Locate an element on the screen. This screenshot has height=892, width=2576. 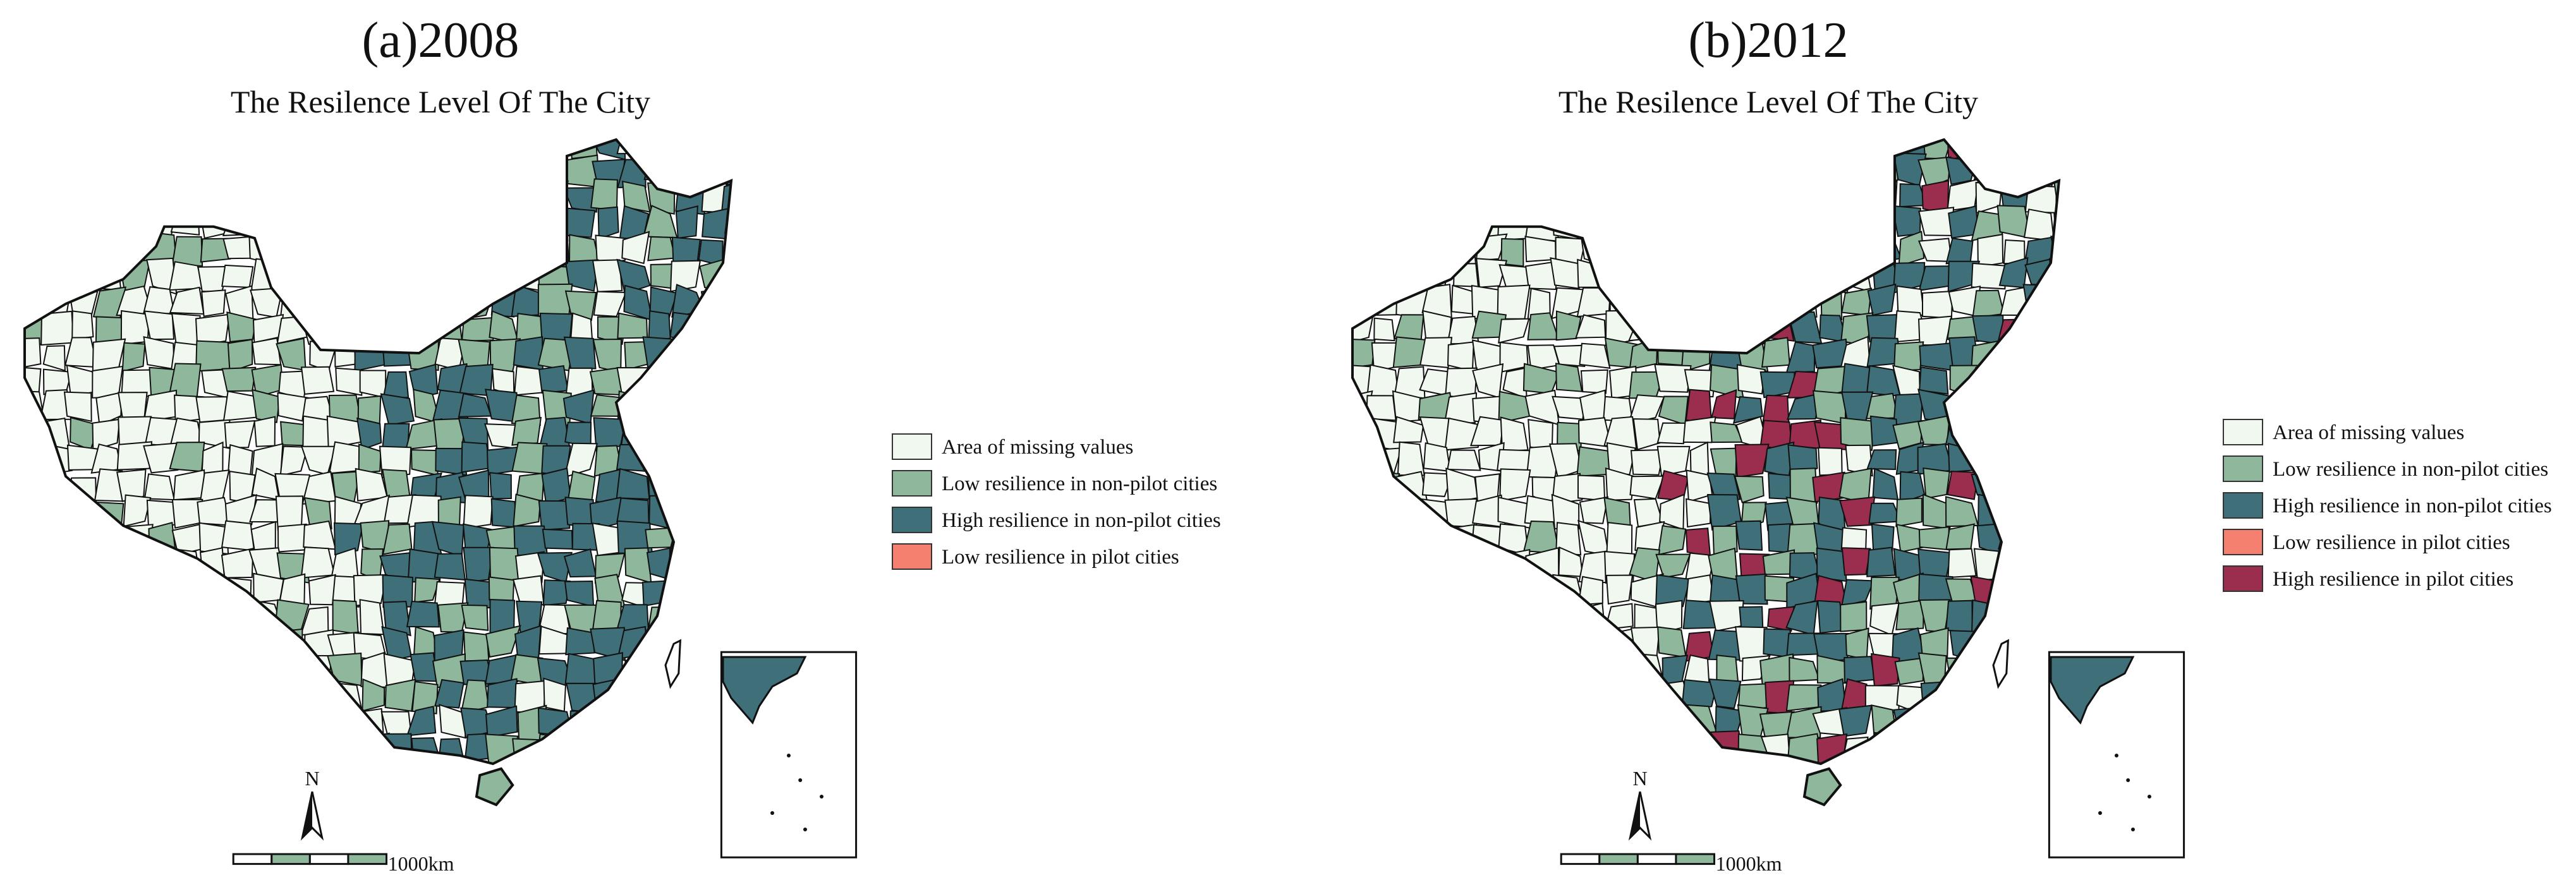
legend-swatch is located at coordinates (2243, 505).